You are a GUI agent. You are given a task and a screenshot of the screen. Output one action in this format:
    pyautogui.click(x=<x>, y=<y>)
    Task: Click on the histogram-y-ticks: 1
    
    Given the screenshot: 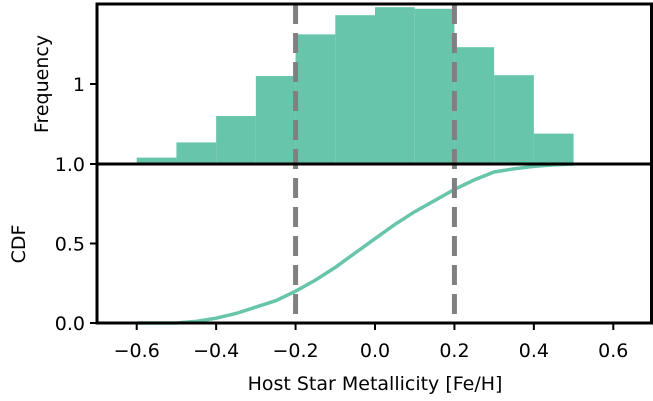 What is the action you would take?
    pyautogui.click(x=85, y=85)
    